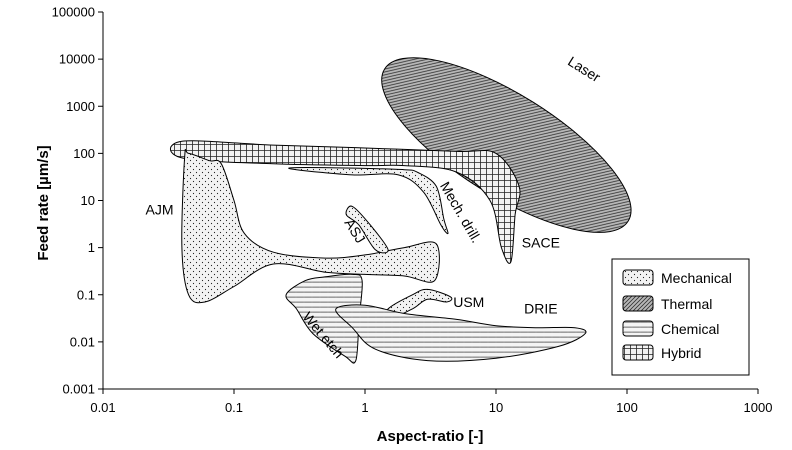 The image size is (792, 450). Describe the element at coordinates (627, 407) in the screenshot. I see `x-tick-label: 100` at that location.